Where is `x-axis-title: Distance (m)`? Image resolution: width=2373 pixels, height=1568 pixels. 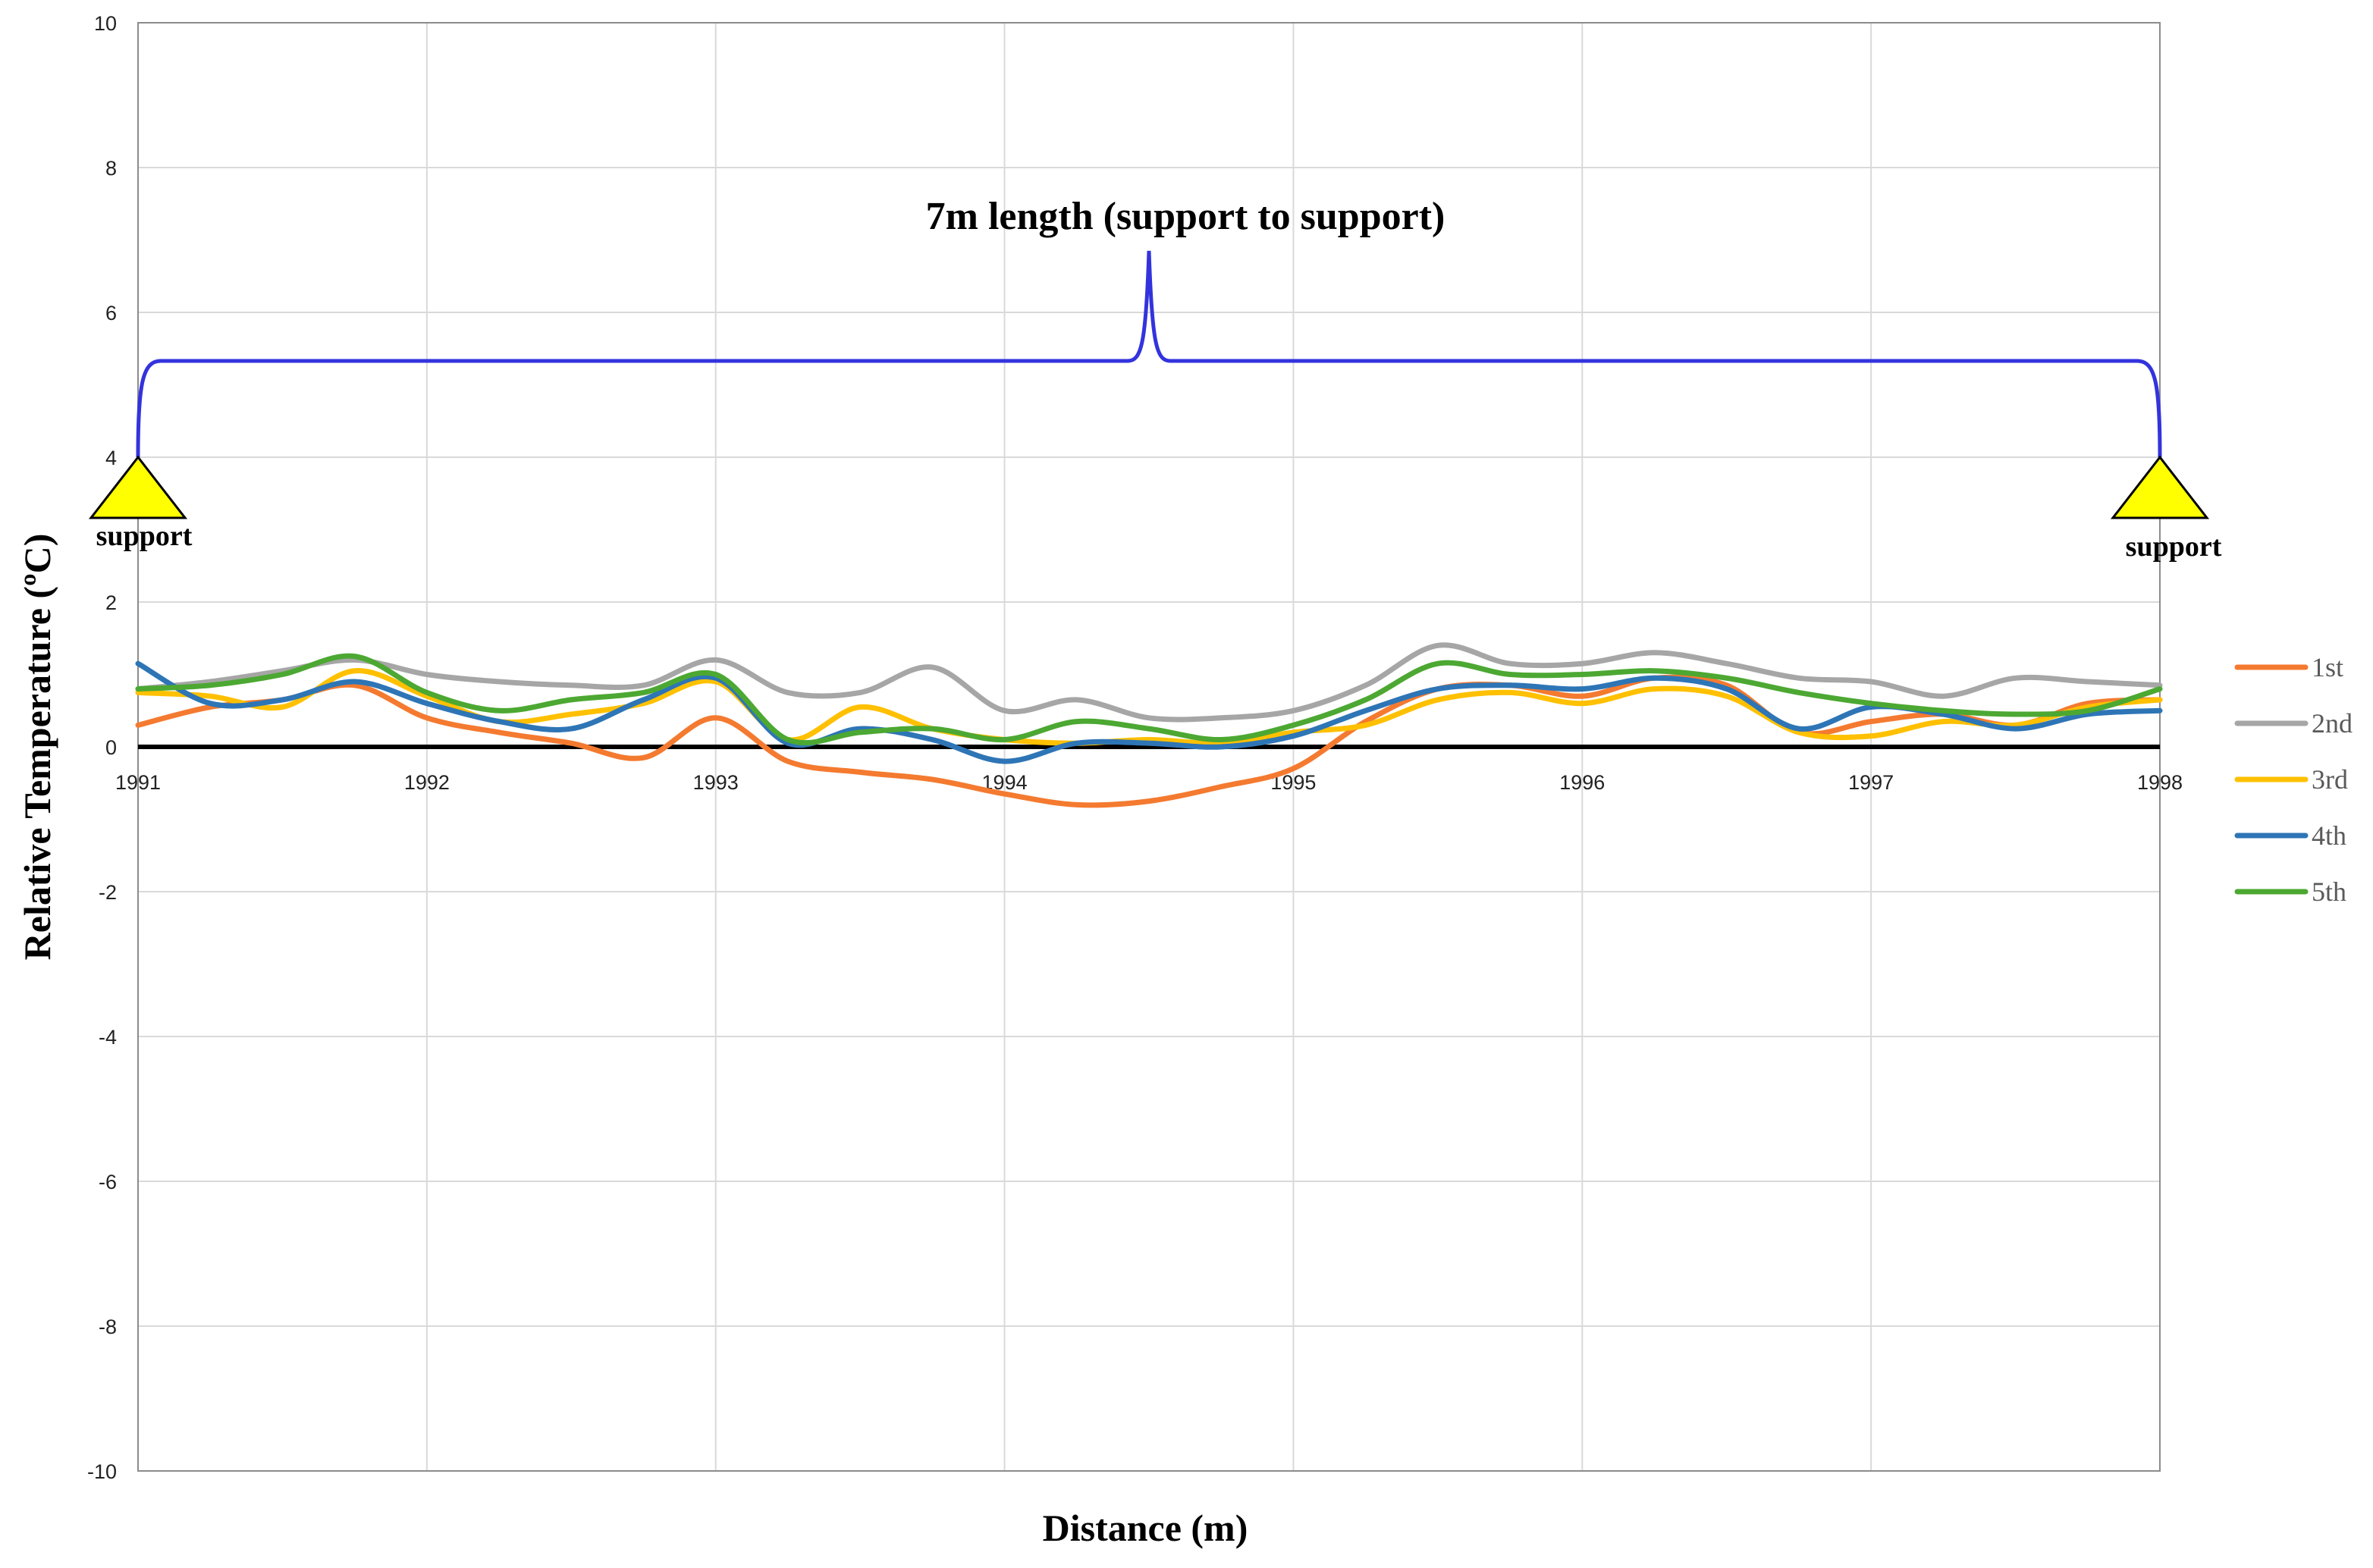 x-axis-title: Distance (m) is located at coordinates (1145, 1528).